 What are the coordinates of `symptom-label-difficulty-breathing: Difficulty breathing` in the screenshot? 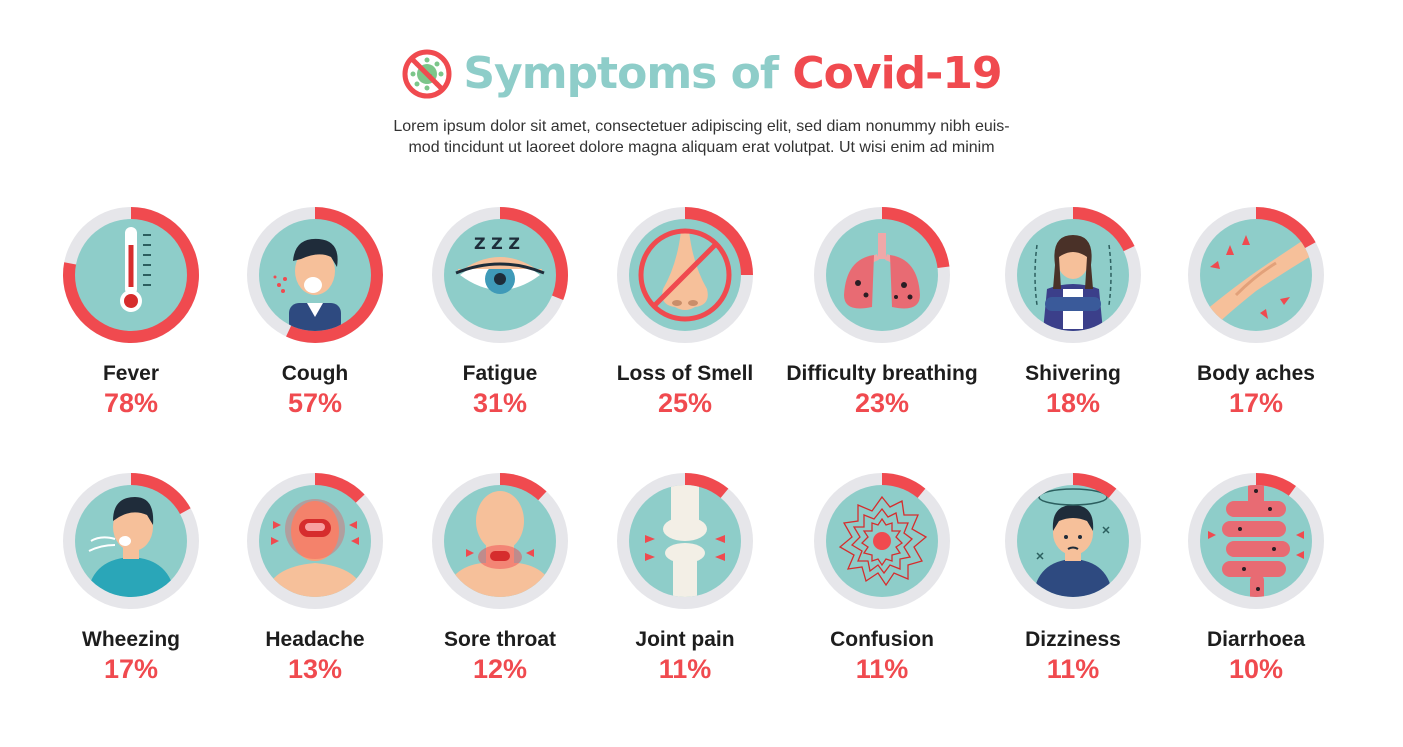 It's located at (882, 373).